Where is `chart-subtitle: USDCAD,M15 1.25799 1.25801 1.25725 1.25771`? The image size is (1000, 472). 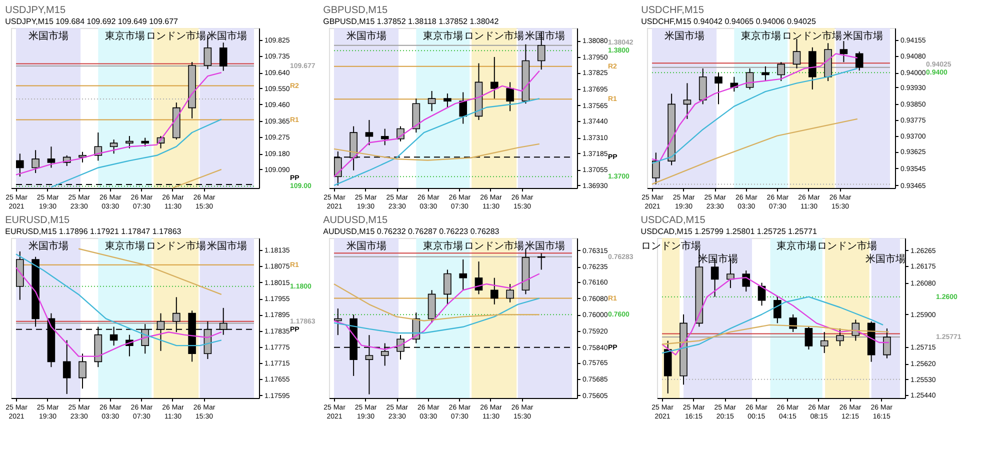
chart-subtitle: USDCAD,M15 1.25799 1.25801 1.25725 1.25771 is located at coordinates (729, 231).